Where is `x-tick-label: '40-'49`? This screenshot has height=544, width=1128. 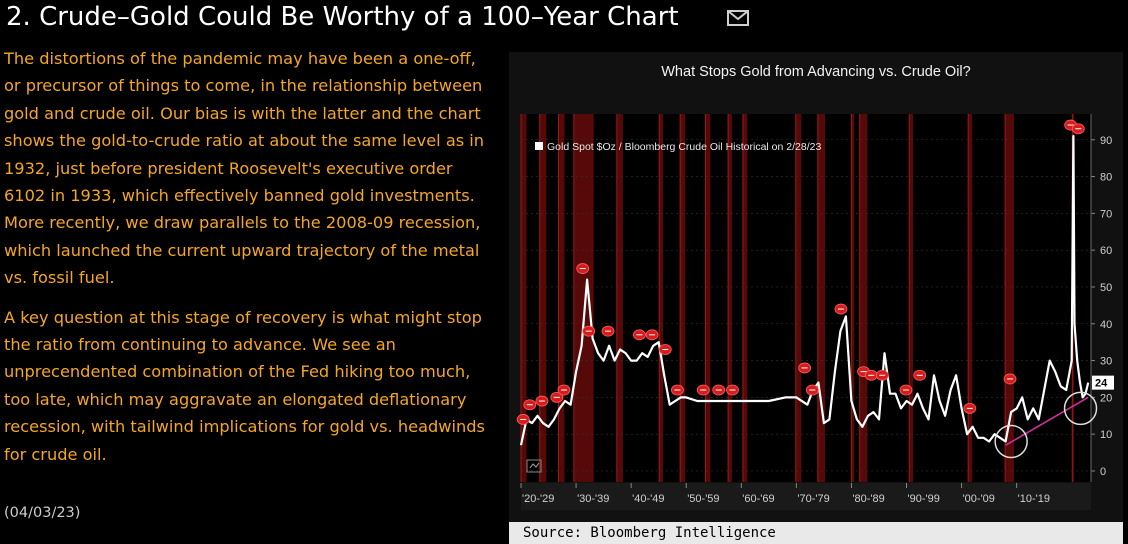
x-tick-label: '40-'49 is located at coordinates (648, 499).